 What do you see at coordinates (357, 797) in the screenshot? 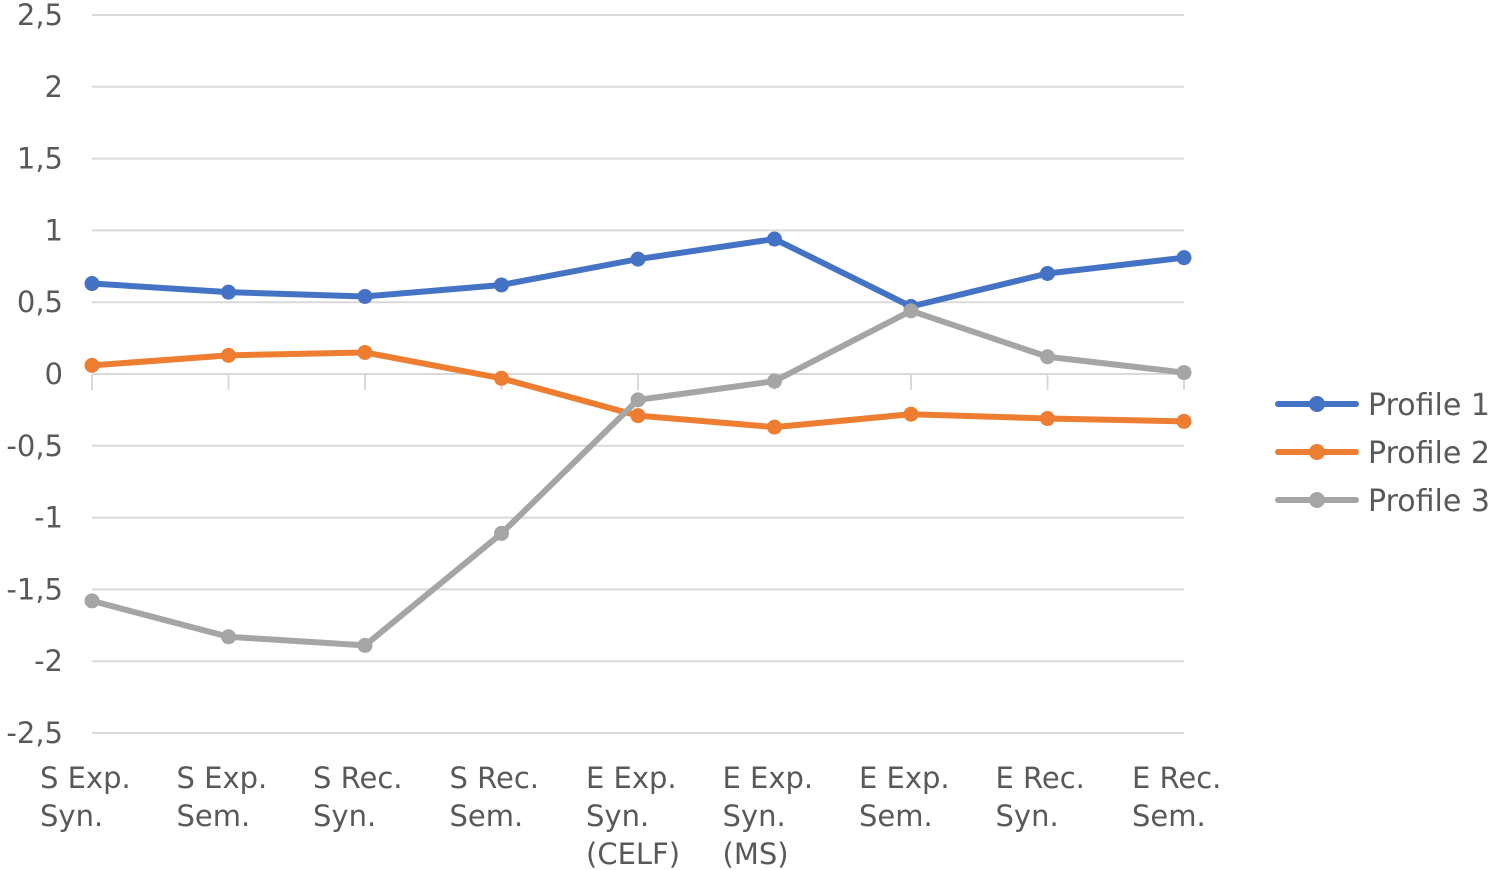
I see `x-tick-label: S Rec. Syn.` at bounding box center [357, 797].